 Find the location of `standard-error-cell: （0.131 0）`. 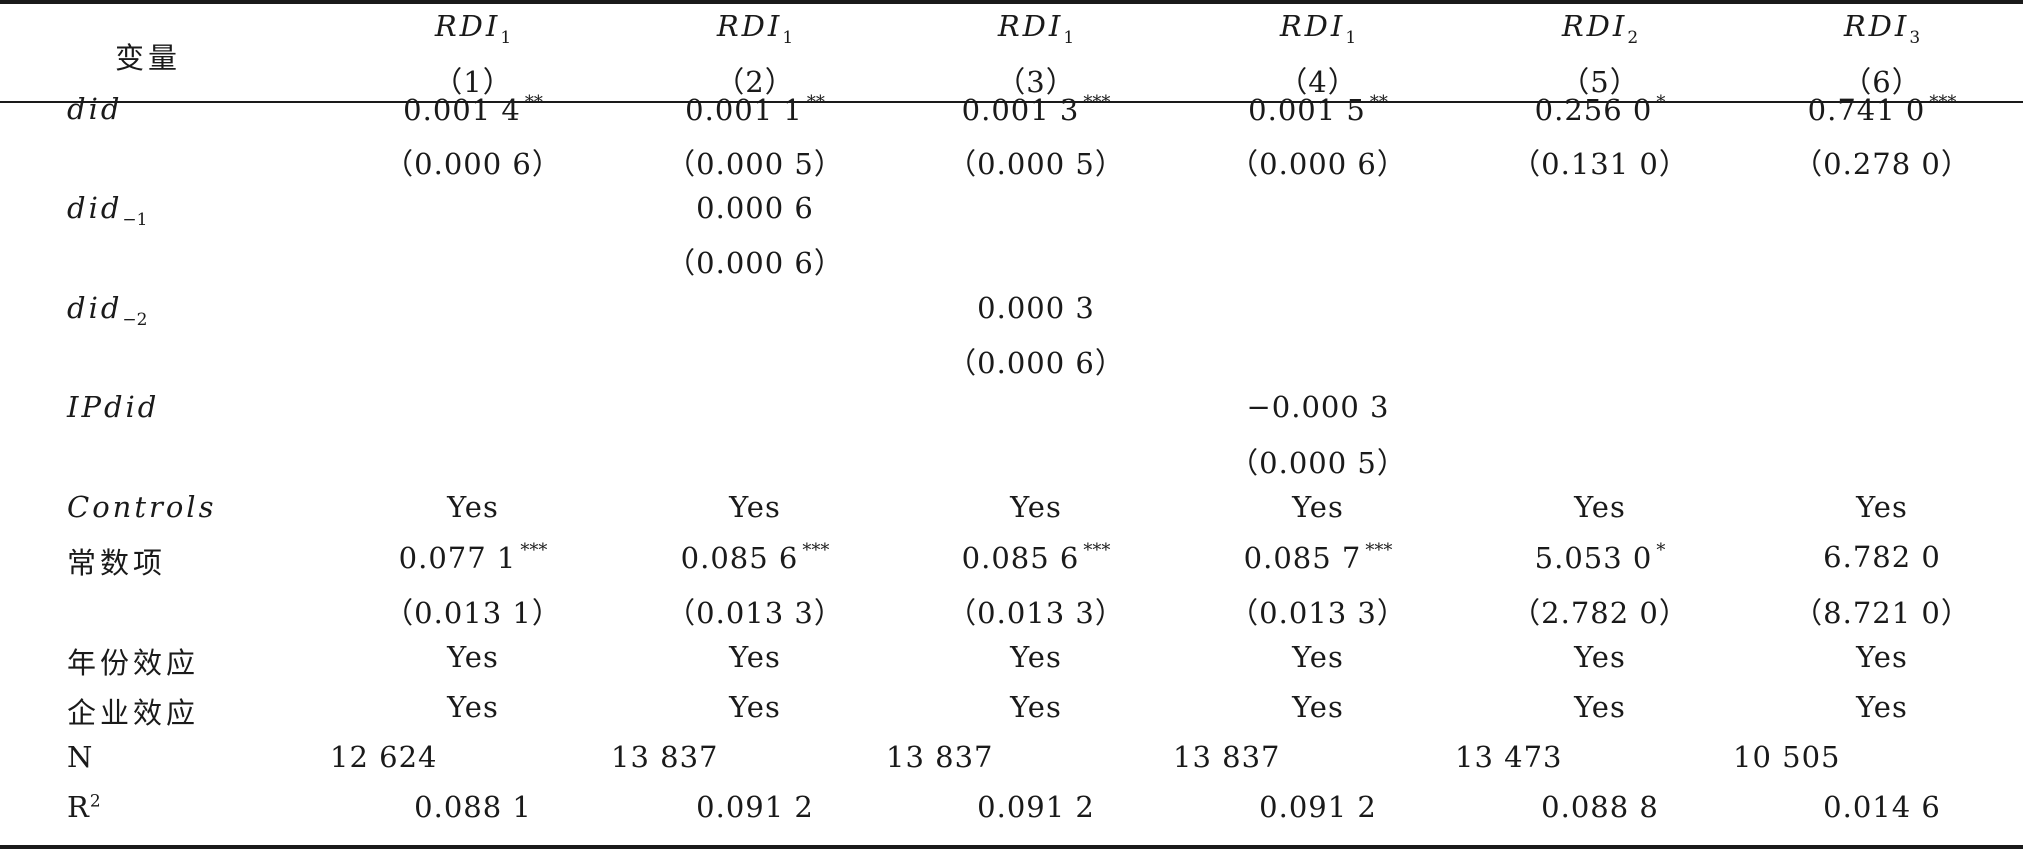

standard-error-cell: （0.131 0） is located at coordinates (1600, 164).